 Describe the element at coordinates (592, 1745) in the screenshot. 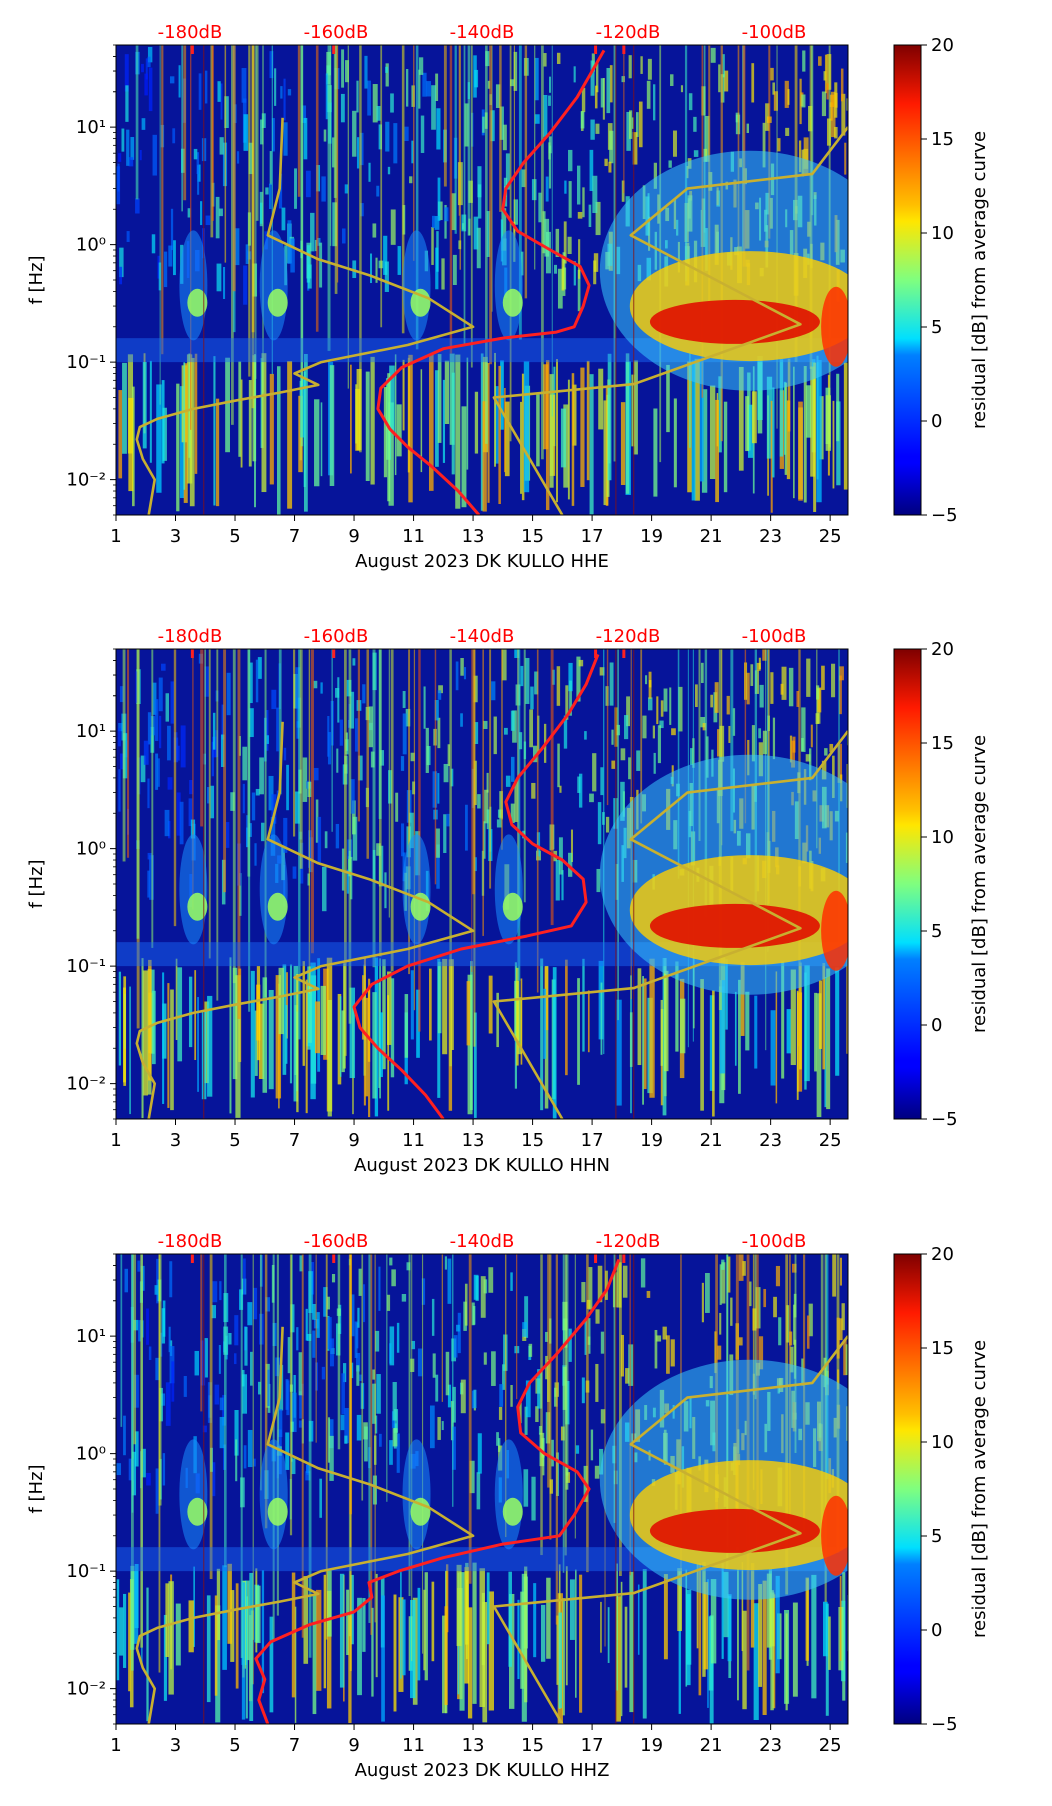

I see `x-tick-label: 17` at that location.